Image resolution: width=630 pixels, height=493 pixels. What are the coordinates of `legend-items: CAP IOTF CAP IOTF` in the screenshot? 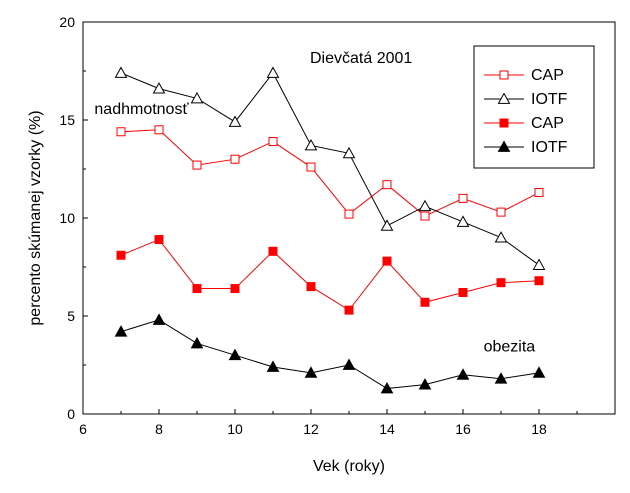 It's located at (526, 111).